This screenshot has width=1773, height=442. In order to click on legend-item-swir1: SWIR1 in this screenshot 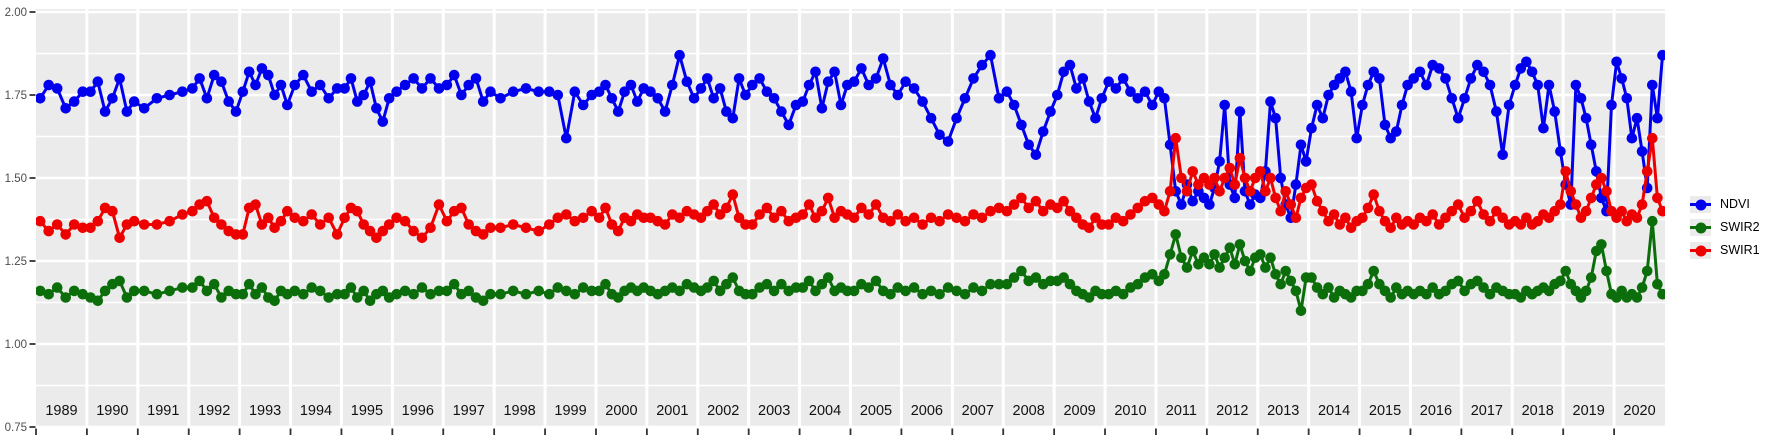, I will do `click(1725, 250)`.